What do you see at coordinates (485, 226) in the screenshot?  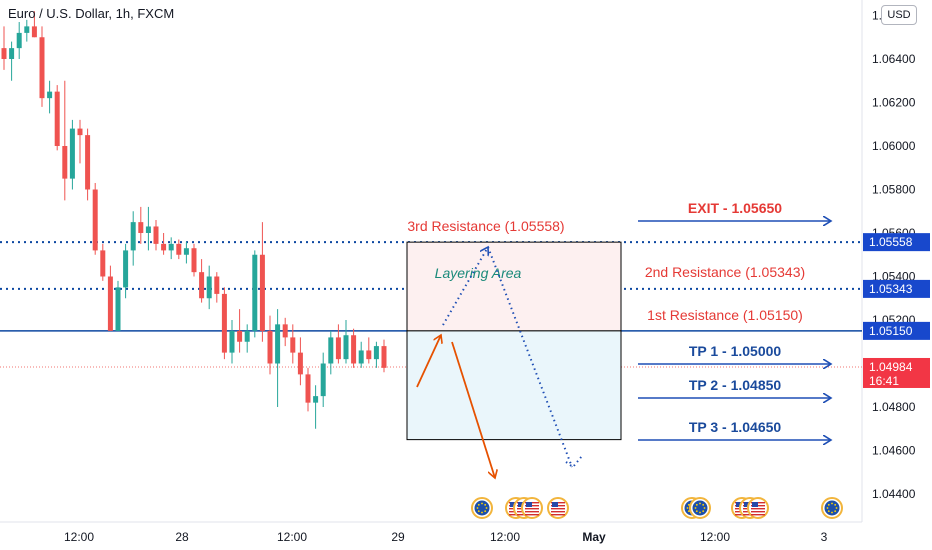 I see `resistance-3-label: 3rd Resistance (1.05558)` at bounding box center [485, 226].